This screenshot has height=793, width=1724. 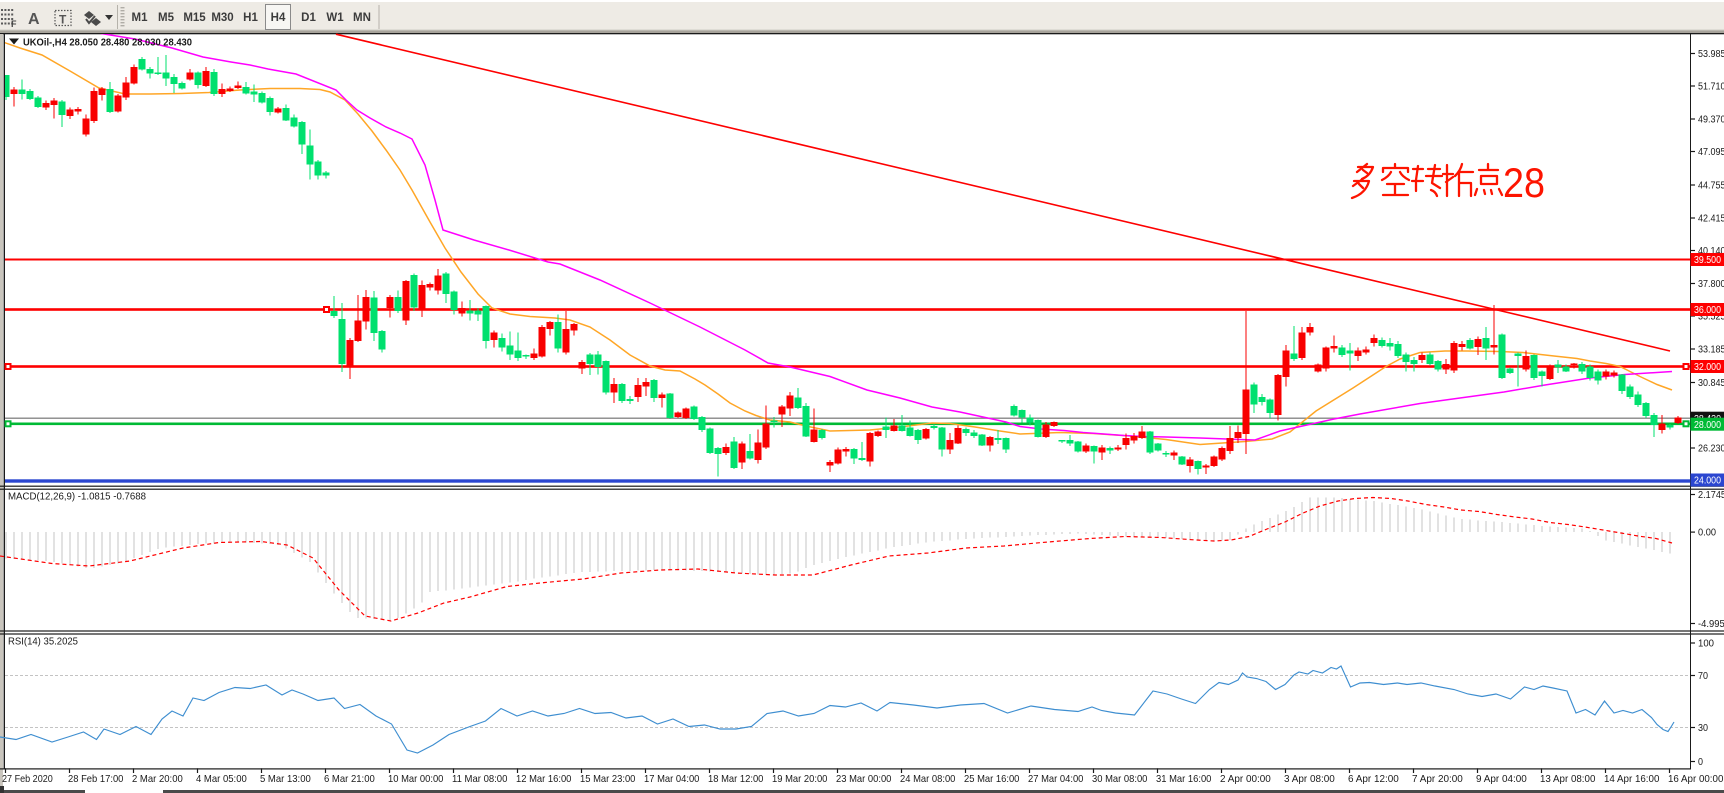 I want to click on svg-text: 0, so click(x=1701, y=762).